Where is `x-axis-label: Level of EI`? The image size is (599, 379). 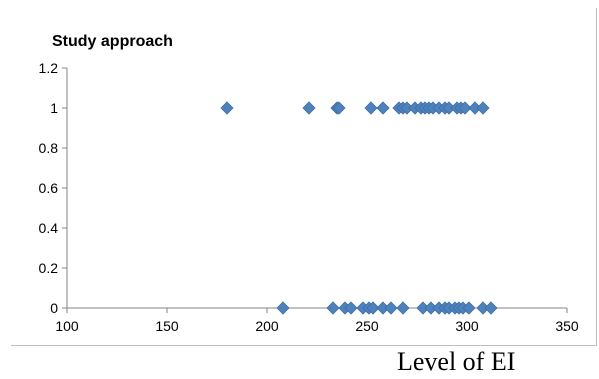
x-axis-label: Level of EI is located at coordinates (456, 361).